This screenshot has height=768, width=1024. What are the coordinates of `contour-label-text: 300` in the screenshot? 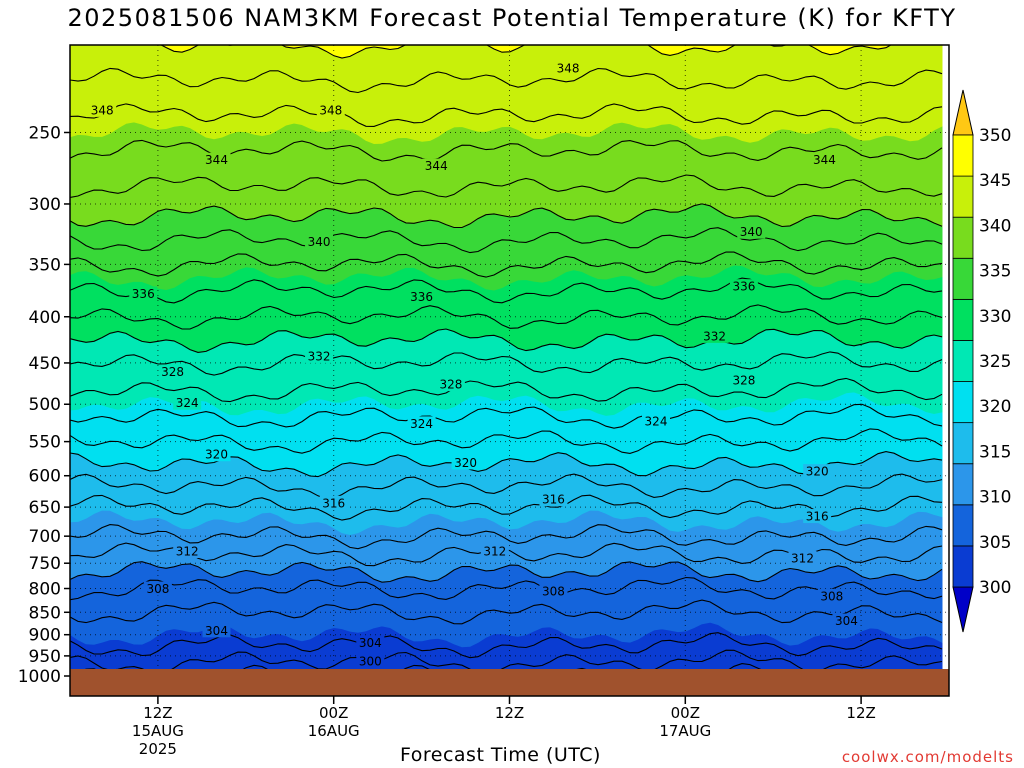 It's located at (370, 661).